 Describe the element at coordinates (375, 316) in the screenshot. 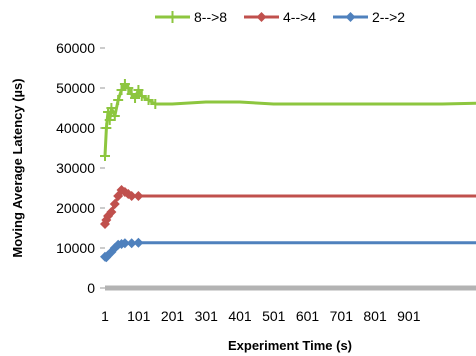

I see `x-tick-label: 801` at that location.